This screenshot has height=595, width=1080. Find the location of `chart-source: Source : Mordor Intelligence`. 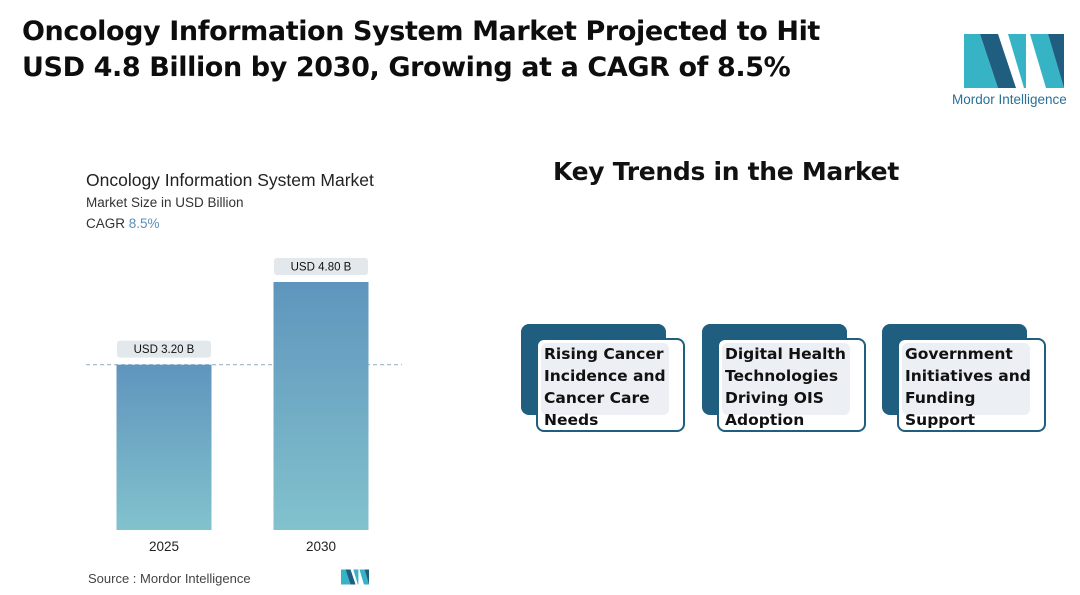

chart-source: Source : Mordor Intelligence is located at coordinates (169, 578).